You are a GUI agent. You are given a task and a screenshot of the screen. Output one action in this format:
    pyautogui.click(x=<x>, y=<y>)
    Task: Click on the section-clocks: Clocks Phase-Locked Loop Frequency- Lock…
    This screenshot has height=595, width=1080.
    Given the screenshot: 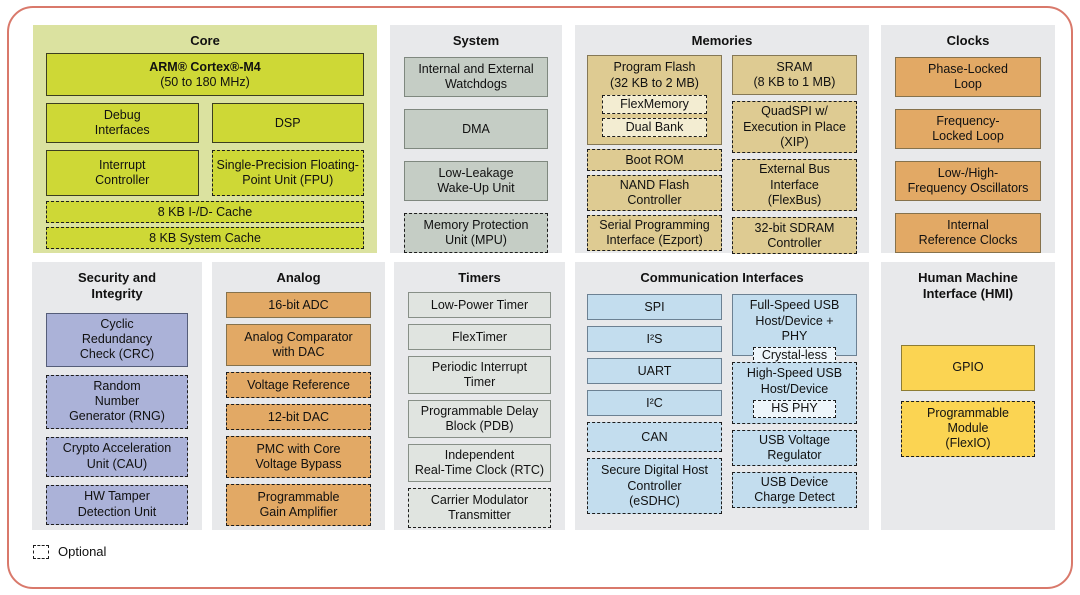 What is the action you would take?
    pyautogui.click(x=968, y=139)
    